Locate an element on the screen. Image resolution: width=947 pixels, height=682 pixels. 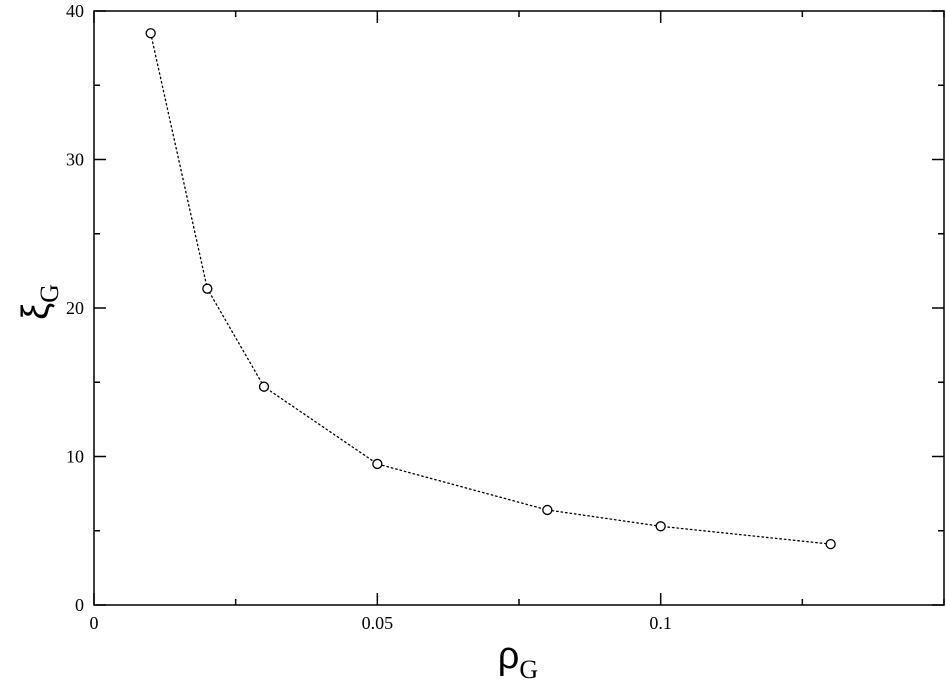
y-tick-label: 20 is located at coordinates (75, 308).